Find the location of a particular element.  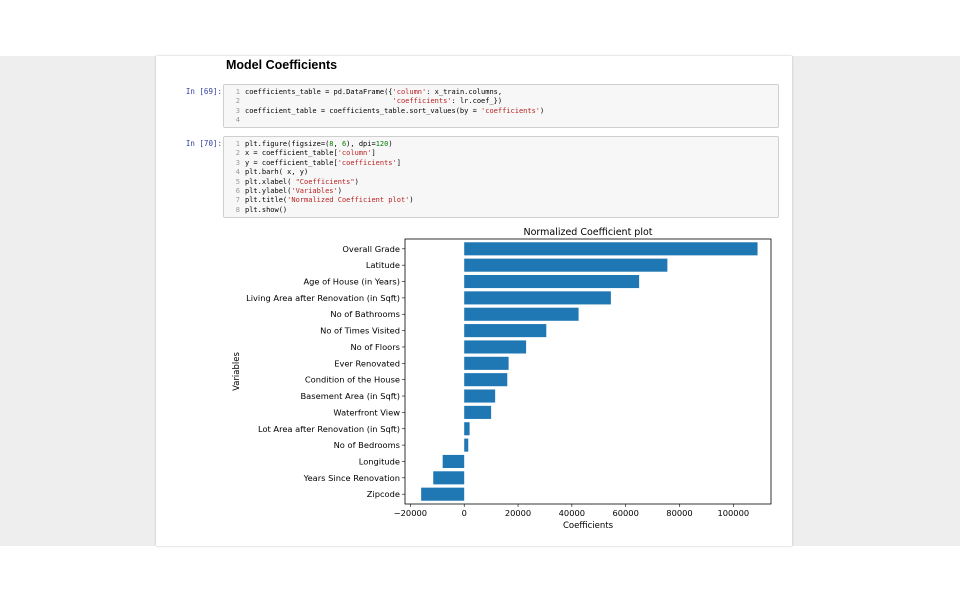

y-tick-label: Basement Area (in Sqft) is located at coordinates (350, 396).